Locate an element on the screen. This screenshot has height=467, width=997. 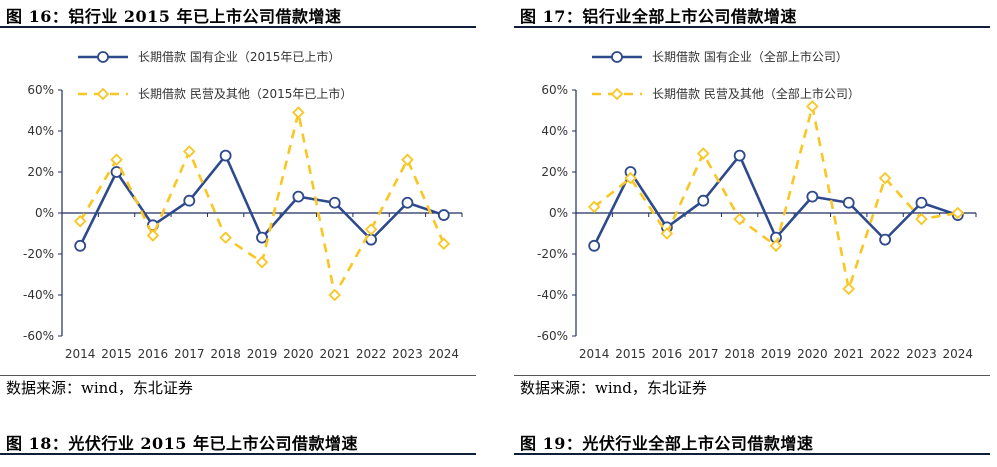
legend-label: 长期借款 国有企业（全部上市公司） is located at coordinates (750, 56).